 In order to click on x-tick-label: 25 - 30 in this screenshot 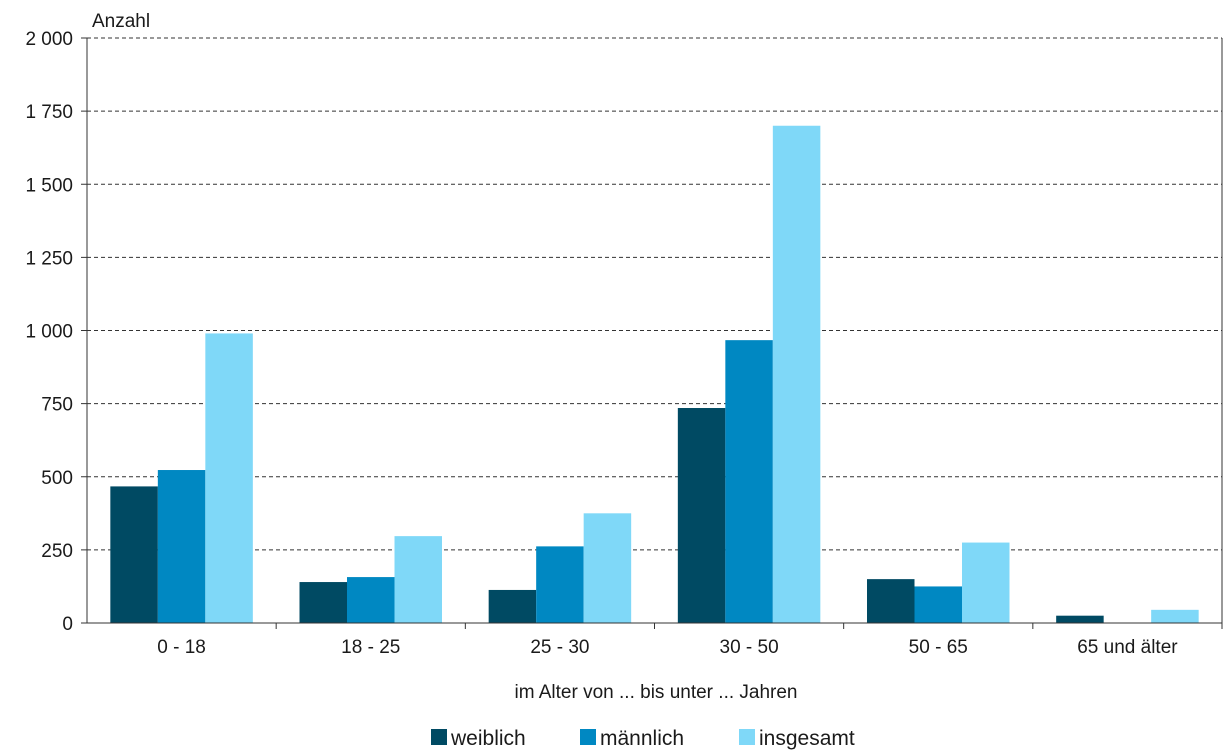, I will do `click(559, 647)`.